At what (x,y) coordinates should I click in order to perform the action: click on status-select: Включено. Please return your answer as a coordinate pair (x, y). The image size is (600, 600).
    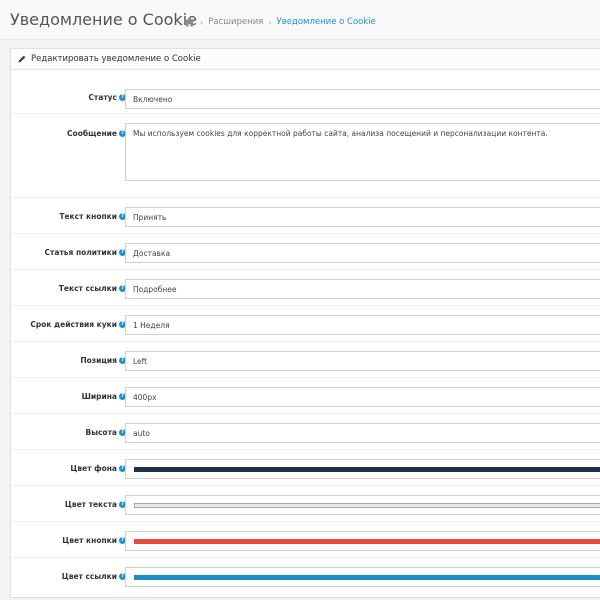
    Looking at the image, I should click on (362, 99).